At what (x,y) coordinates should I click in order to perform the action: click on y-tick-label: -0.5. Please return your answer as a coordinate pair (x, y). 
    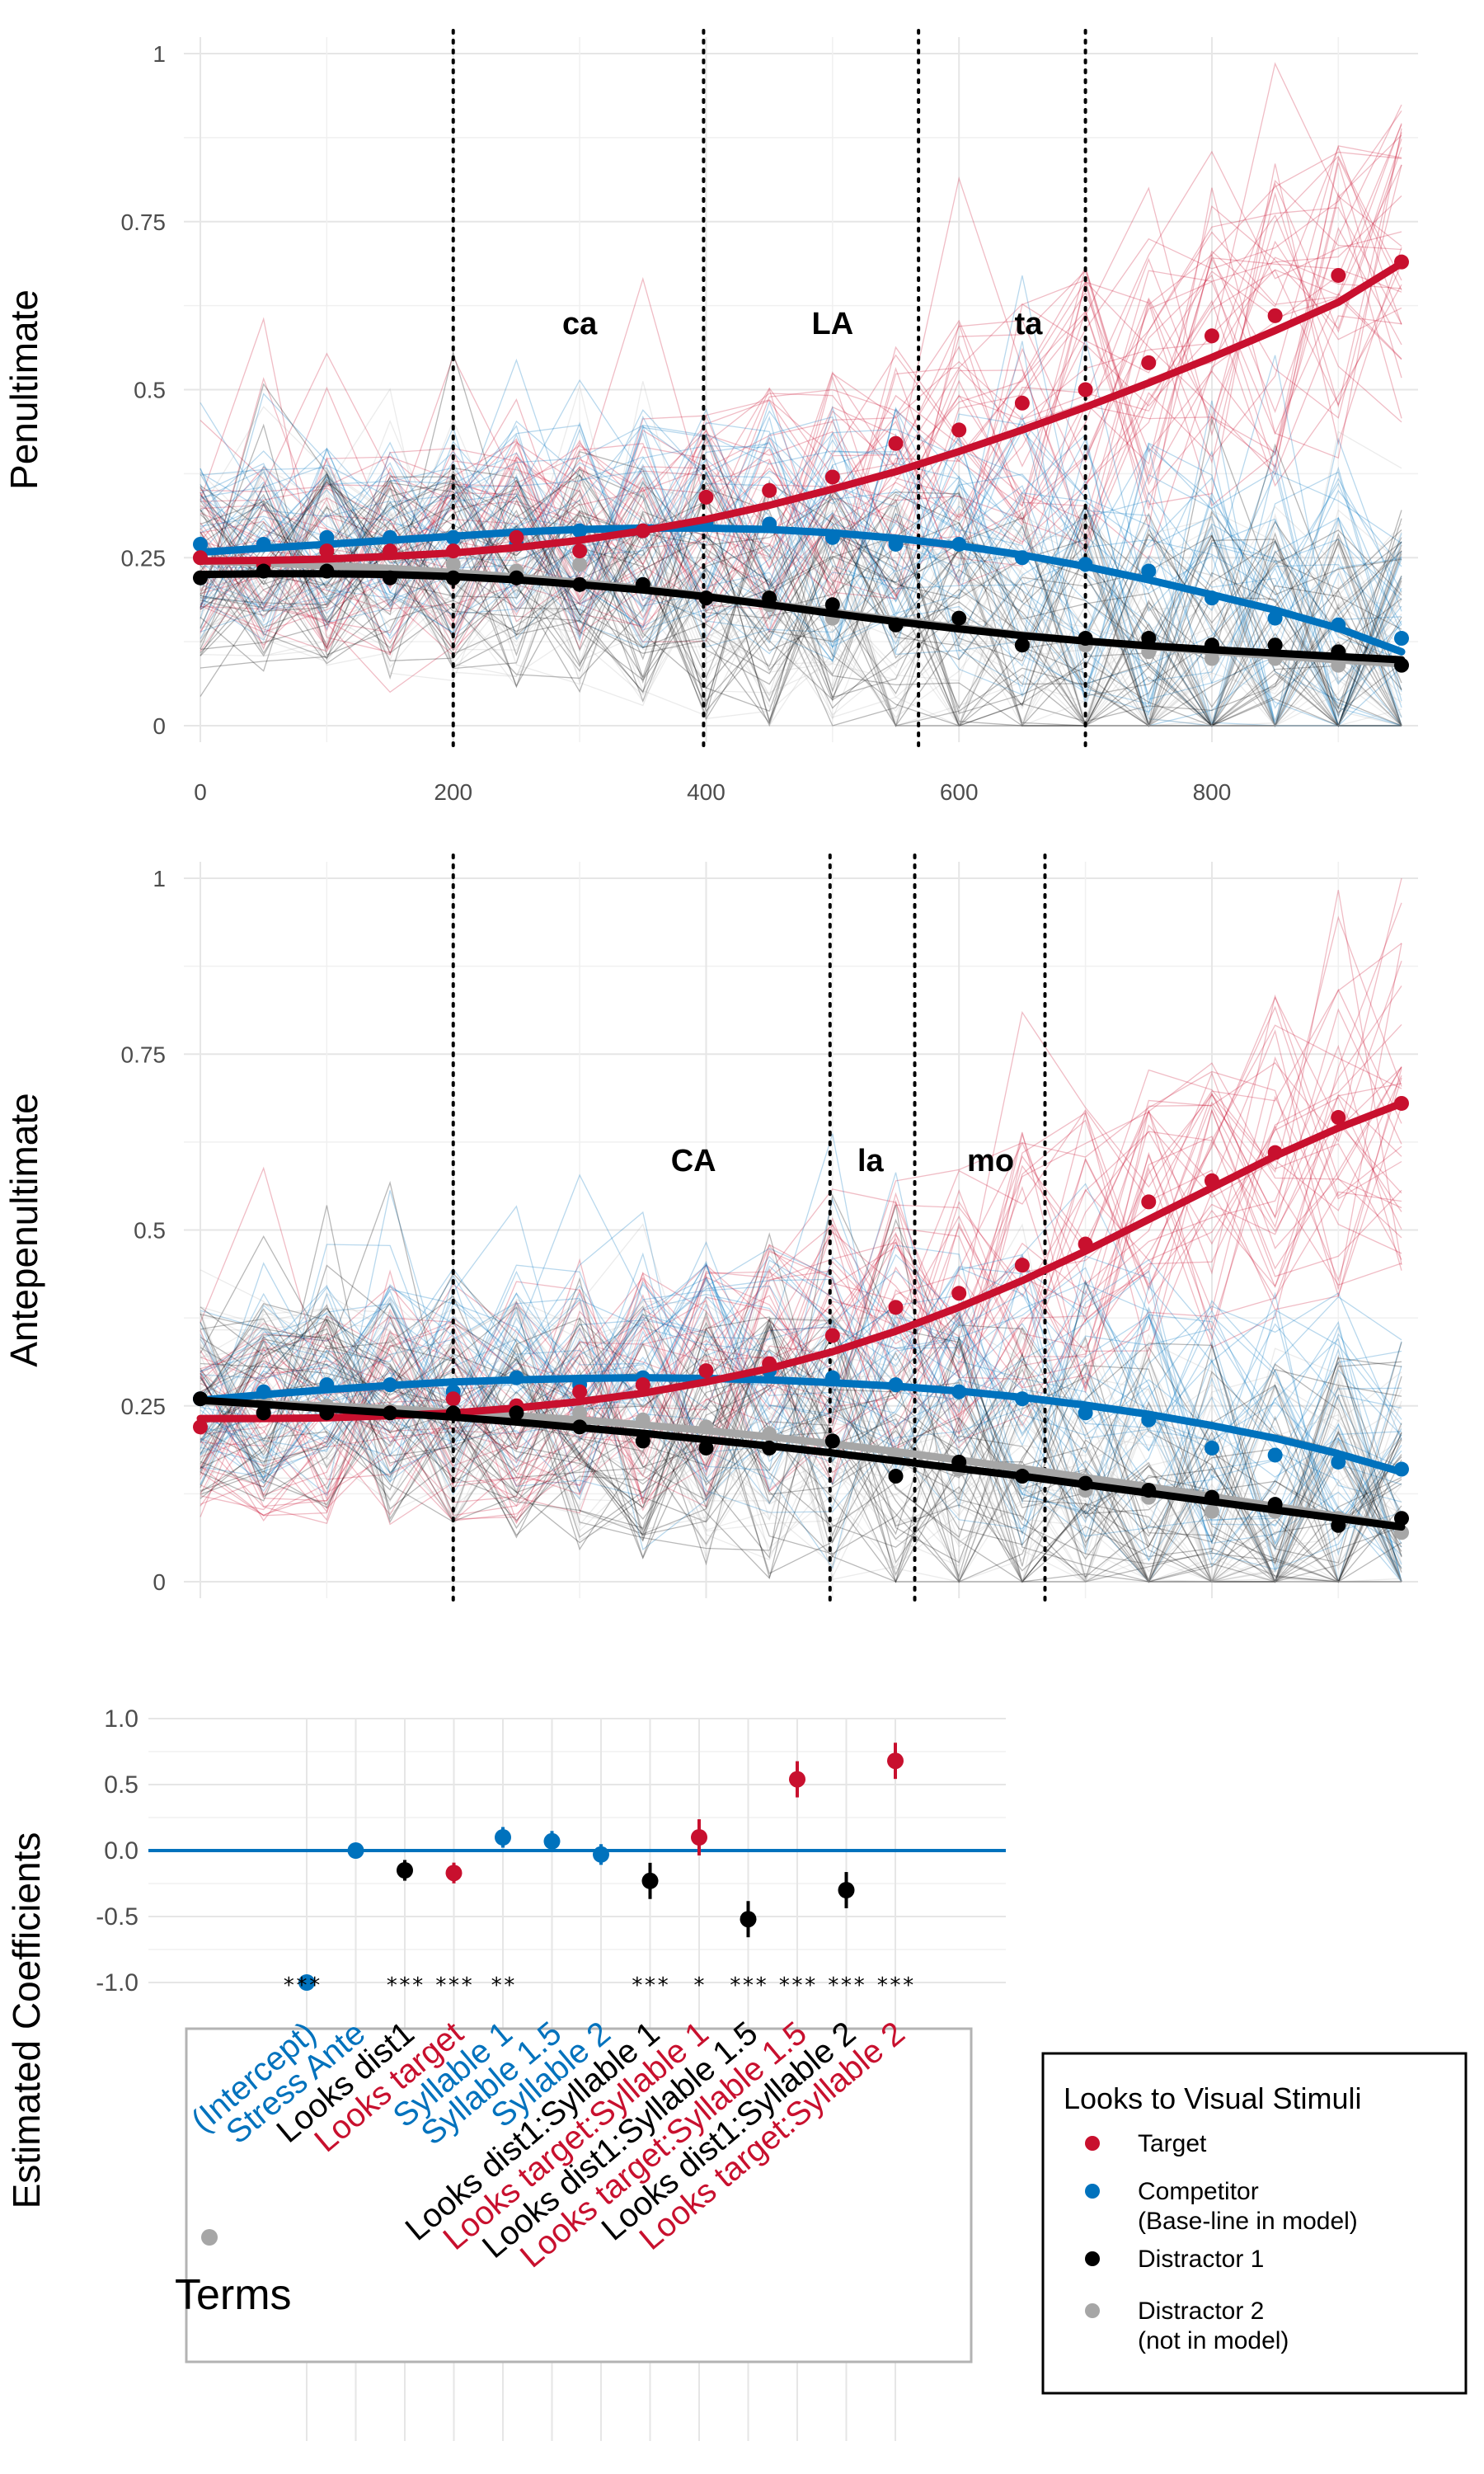
    Looking at the image, I should click on (117, 1917).